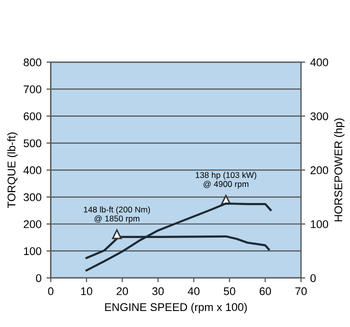 Image resolution: width=350 pixels, height=327 pixels. Describe the element at coordinates (313, 278) in the screenshot. I see `y2-tick-label: 0` at that location.